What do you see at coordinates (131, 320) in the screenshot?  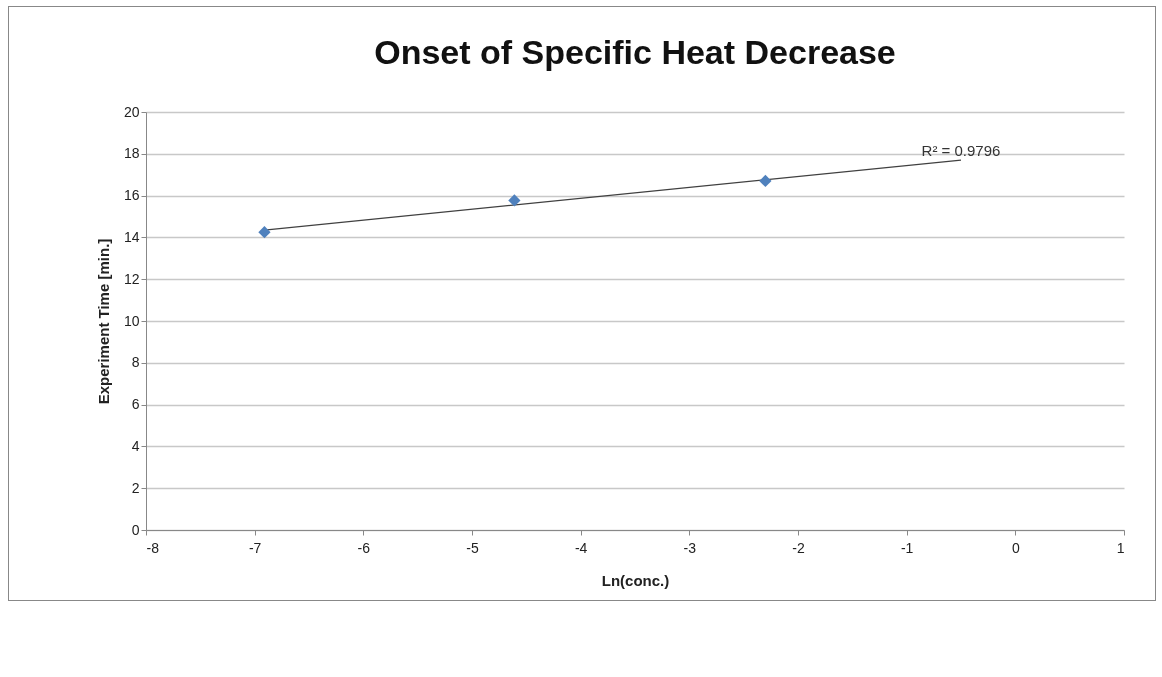 I see `y-tick-label: 10` at bounding box center [131, 320].